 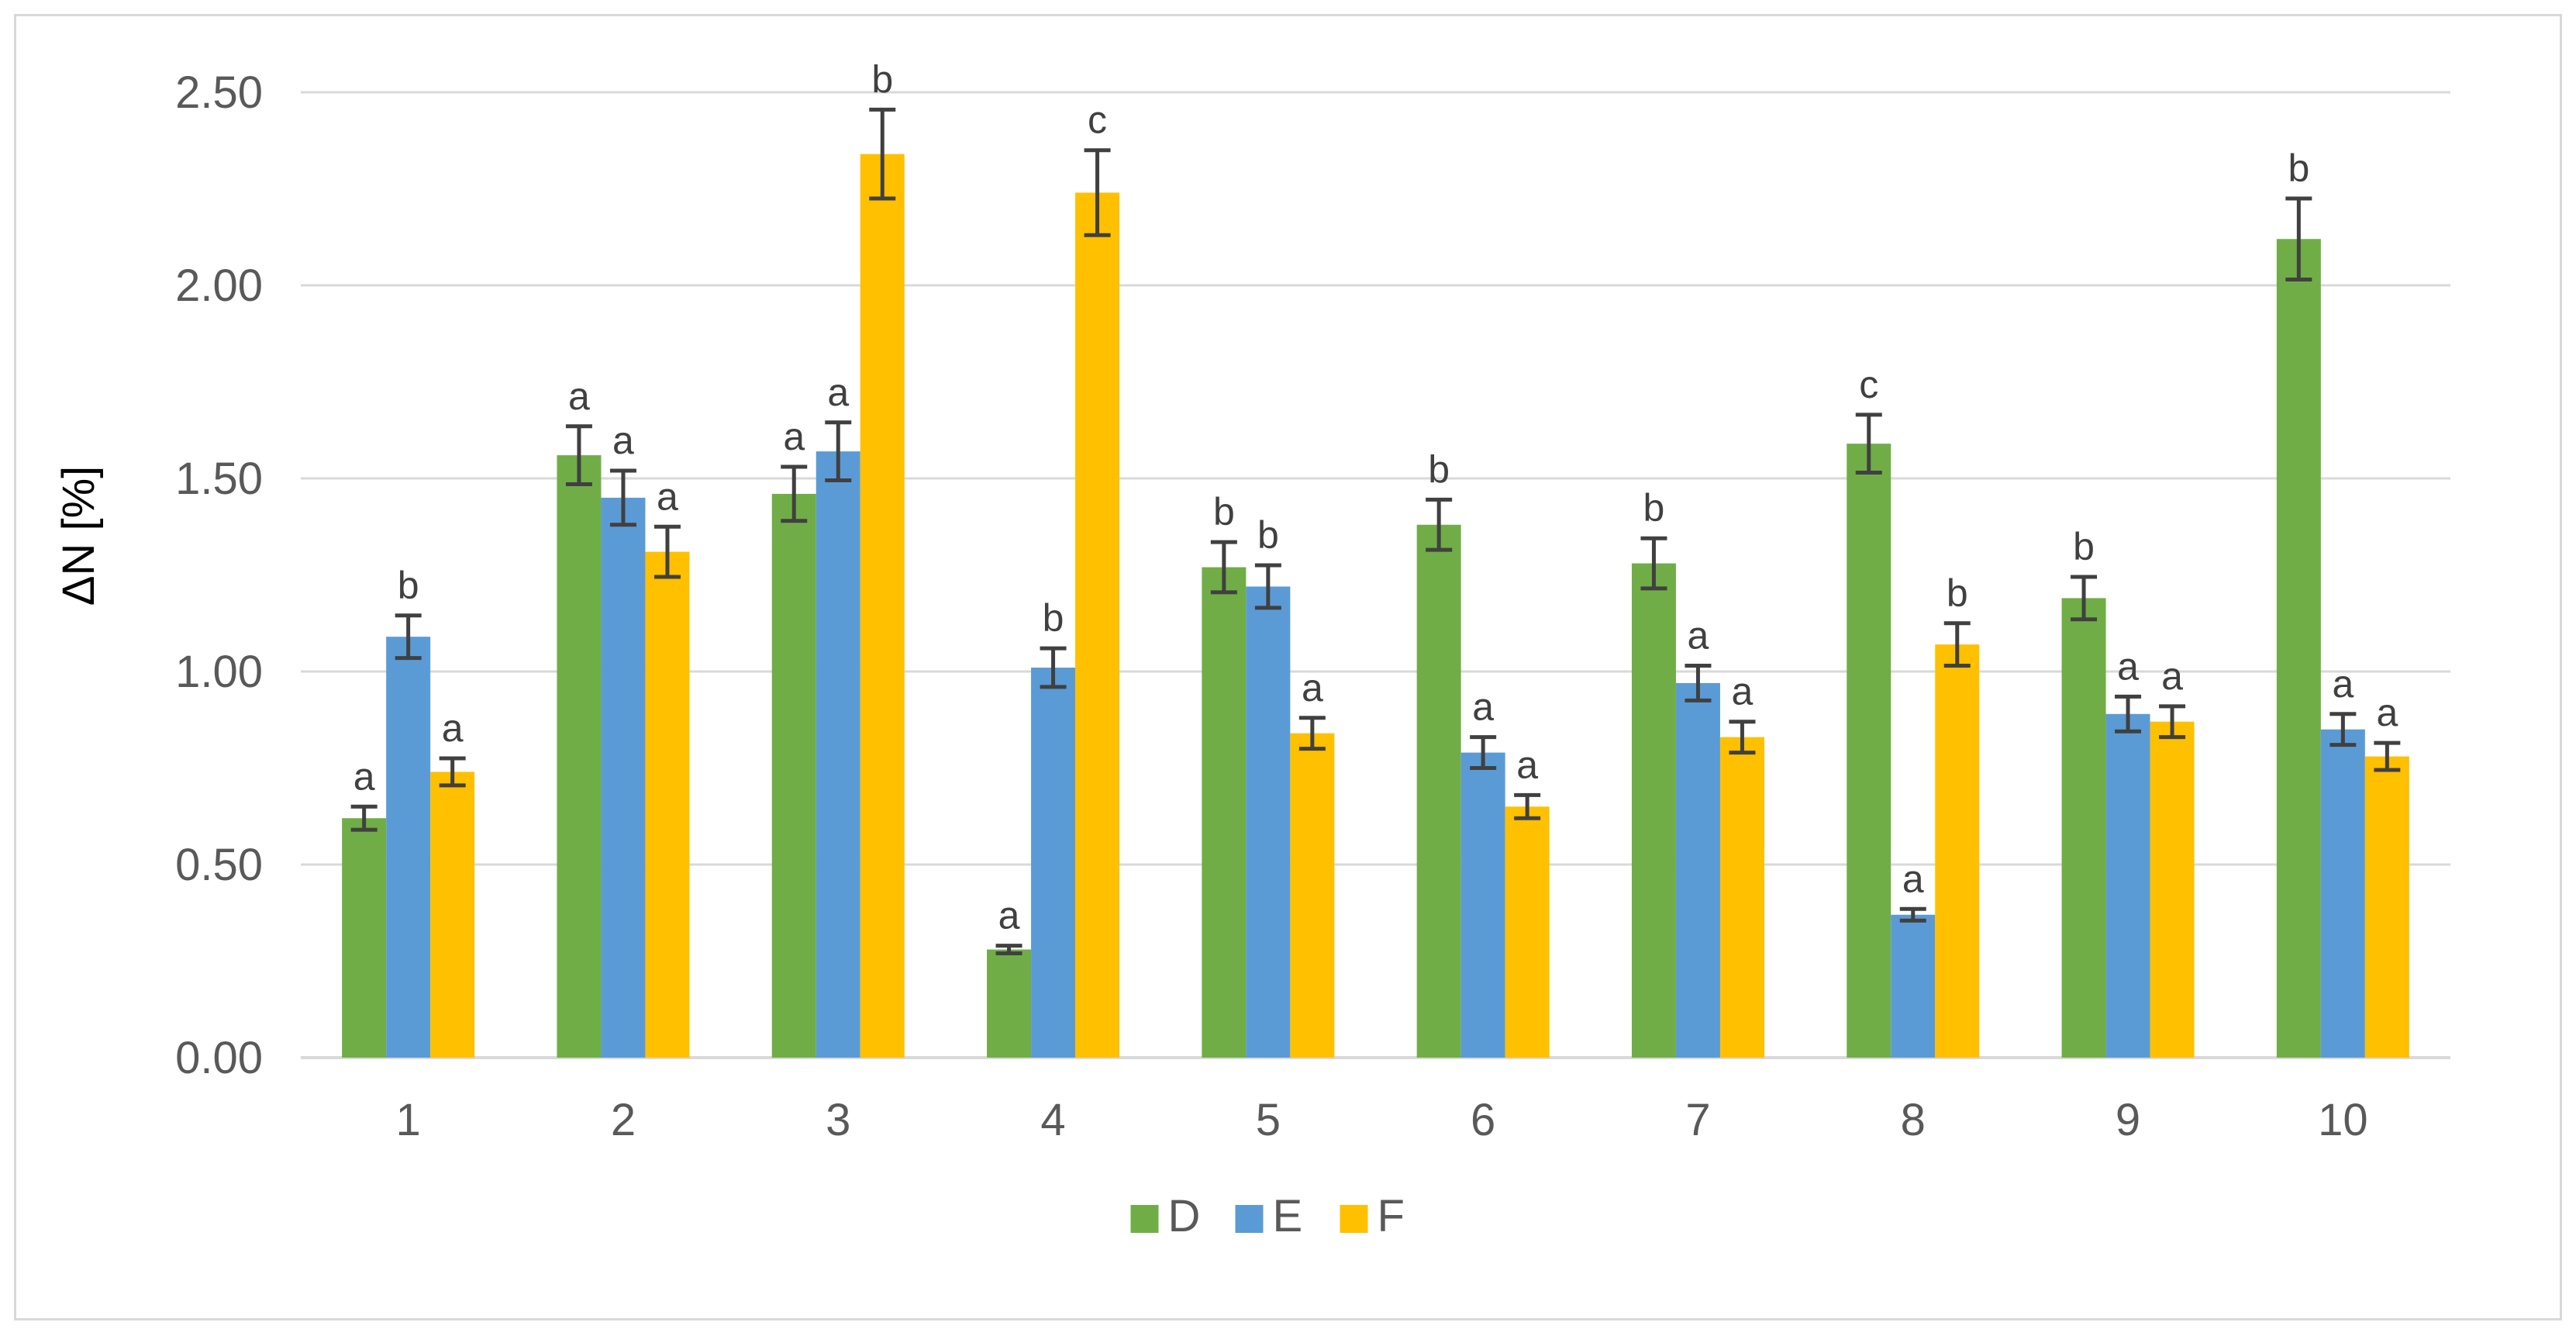 What do you see at coordinates (219, 865) in the screenshot?
I see `y-tick-label: 0.50` at bounding box center [219, 865].